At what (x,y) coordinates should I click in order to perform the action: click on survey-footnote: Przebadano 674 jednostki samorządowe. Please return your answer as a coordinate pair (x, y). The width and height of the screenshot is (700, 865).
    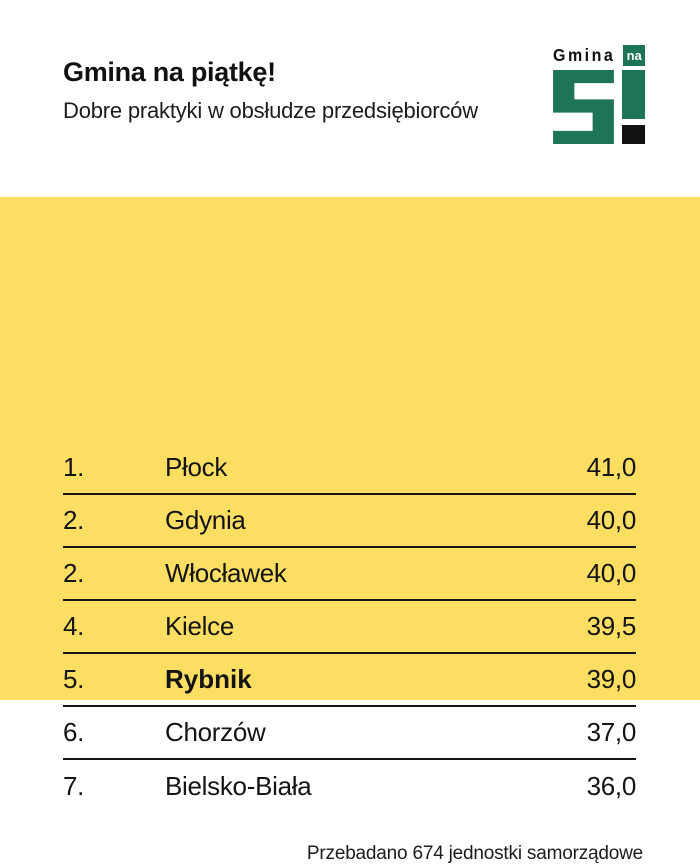
    Looking at the image, I should click on (474, 853).